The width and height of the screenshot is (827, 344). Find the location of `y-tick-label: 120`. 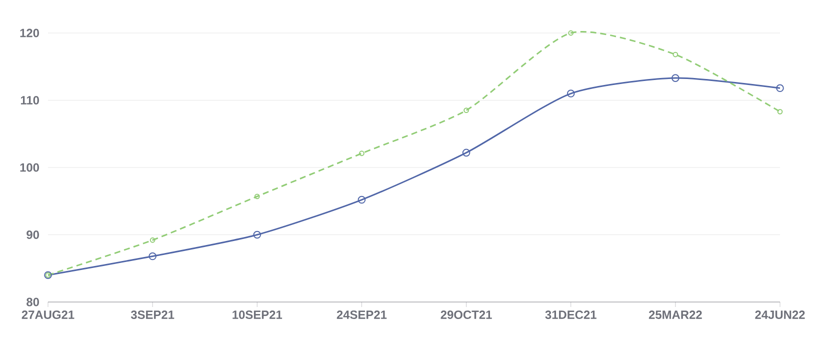

y-tick-label: 120 is located at coordinates (29, 33).